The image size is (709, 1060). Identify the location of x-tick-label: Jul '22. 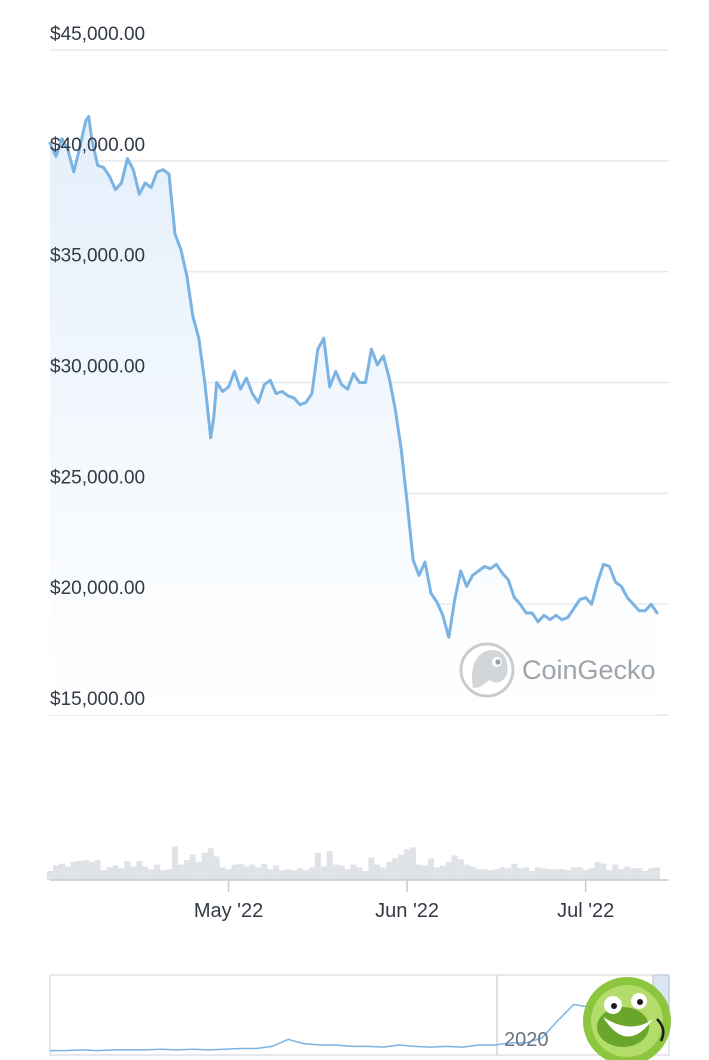
(585, 911).